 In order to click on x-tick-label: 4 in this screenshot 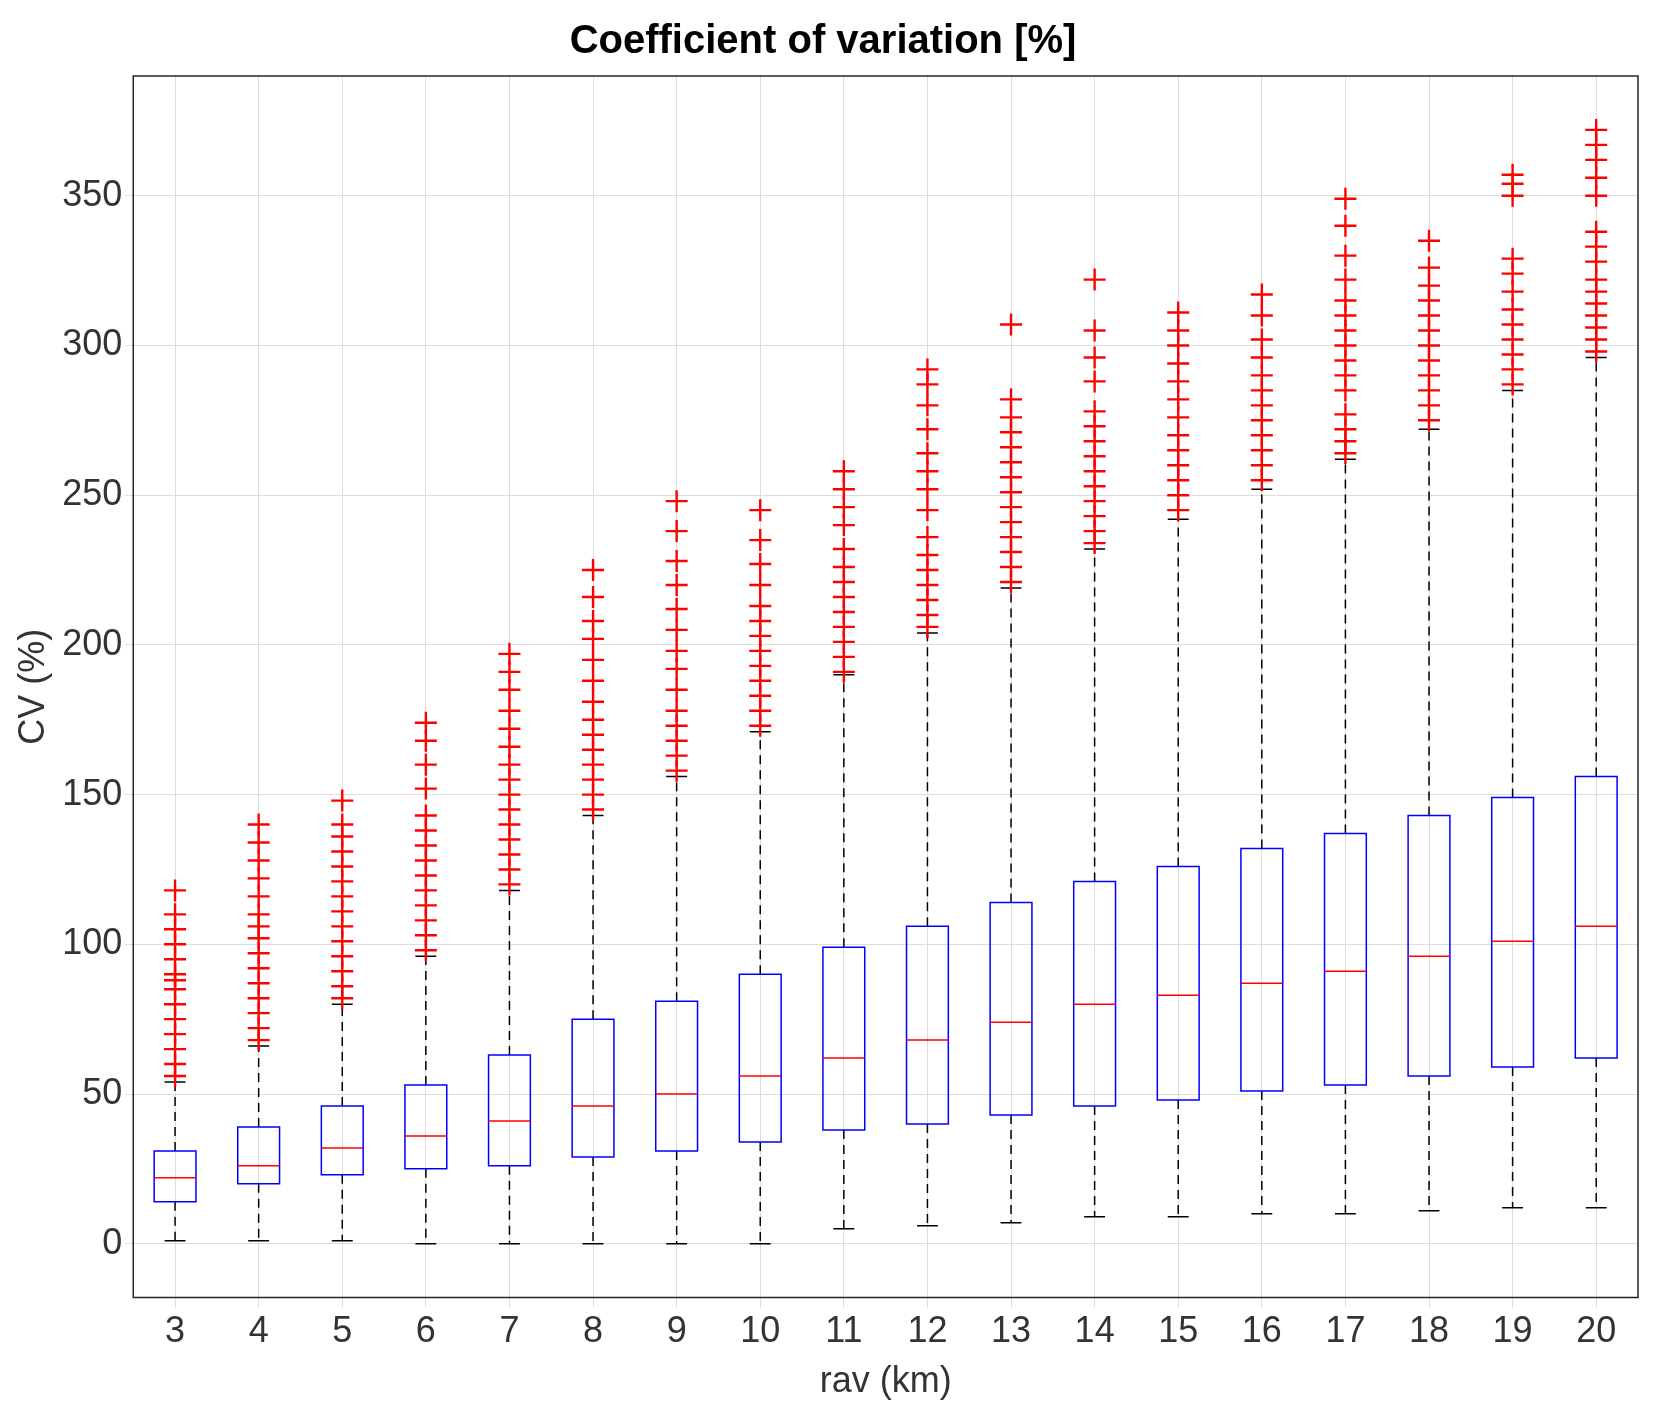, I will do `click(258, 1330)`.